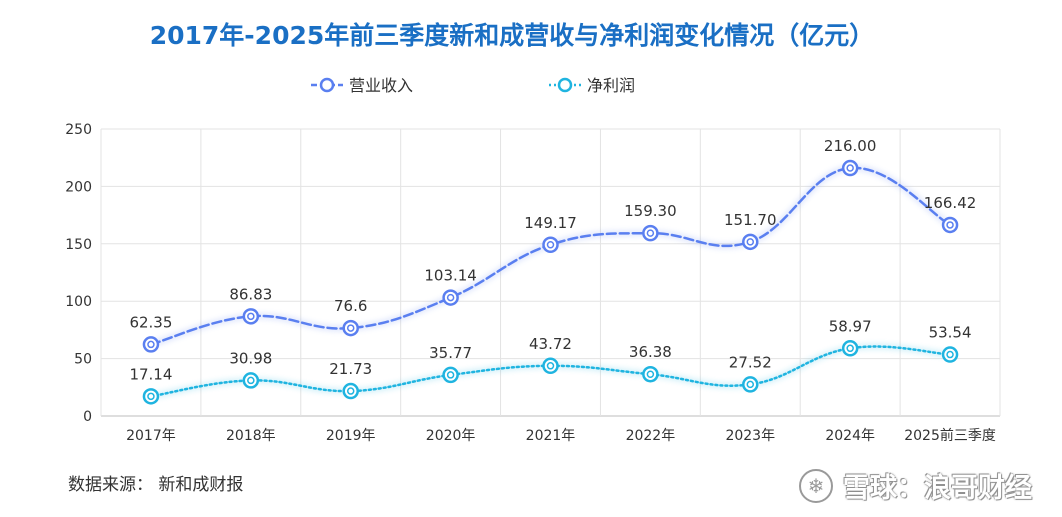 This screenshot has height=517, width=1062. I want to click on data-label-profit: 21.73, so click(350, 369).